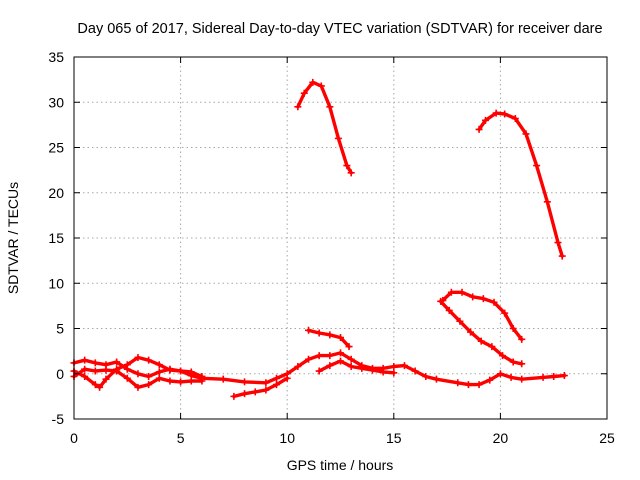 Image resolution: width=640 pixels, height=480 pixels. Describe the element at coordinates (56, 148) in the screenshot. I see `y-tick-label: 25` at that location.